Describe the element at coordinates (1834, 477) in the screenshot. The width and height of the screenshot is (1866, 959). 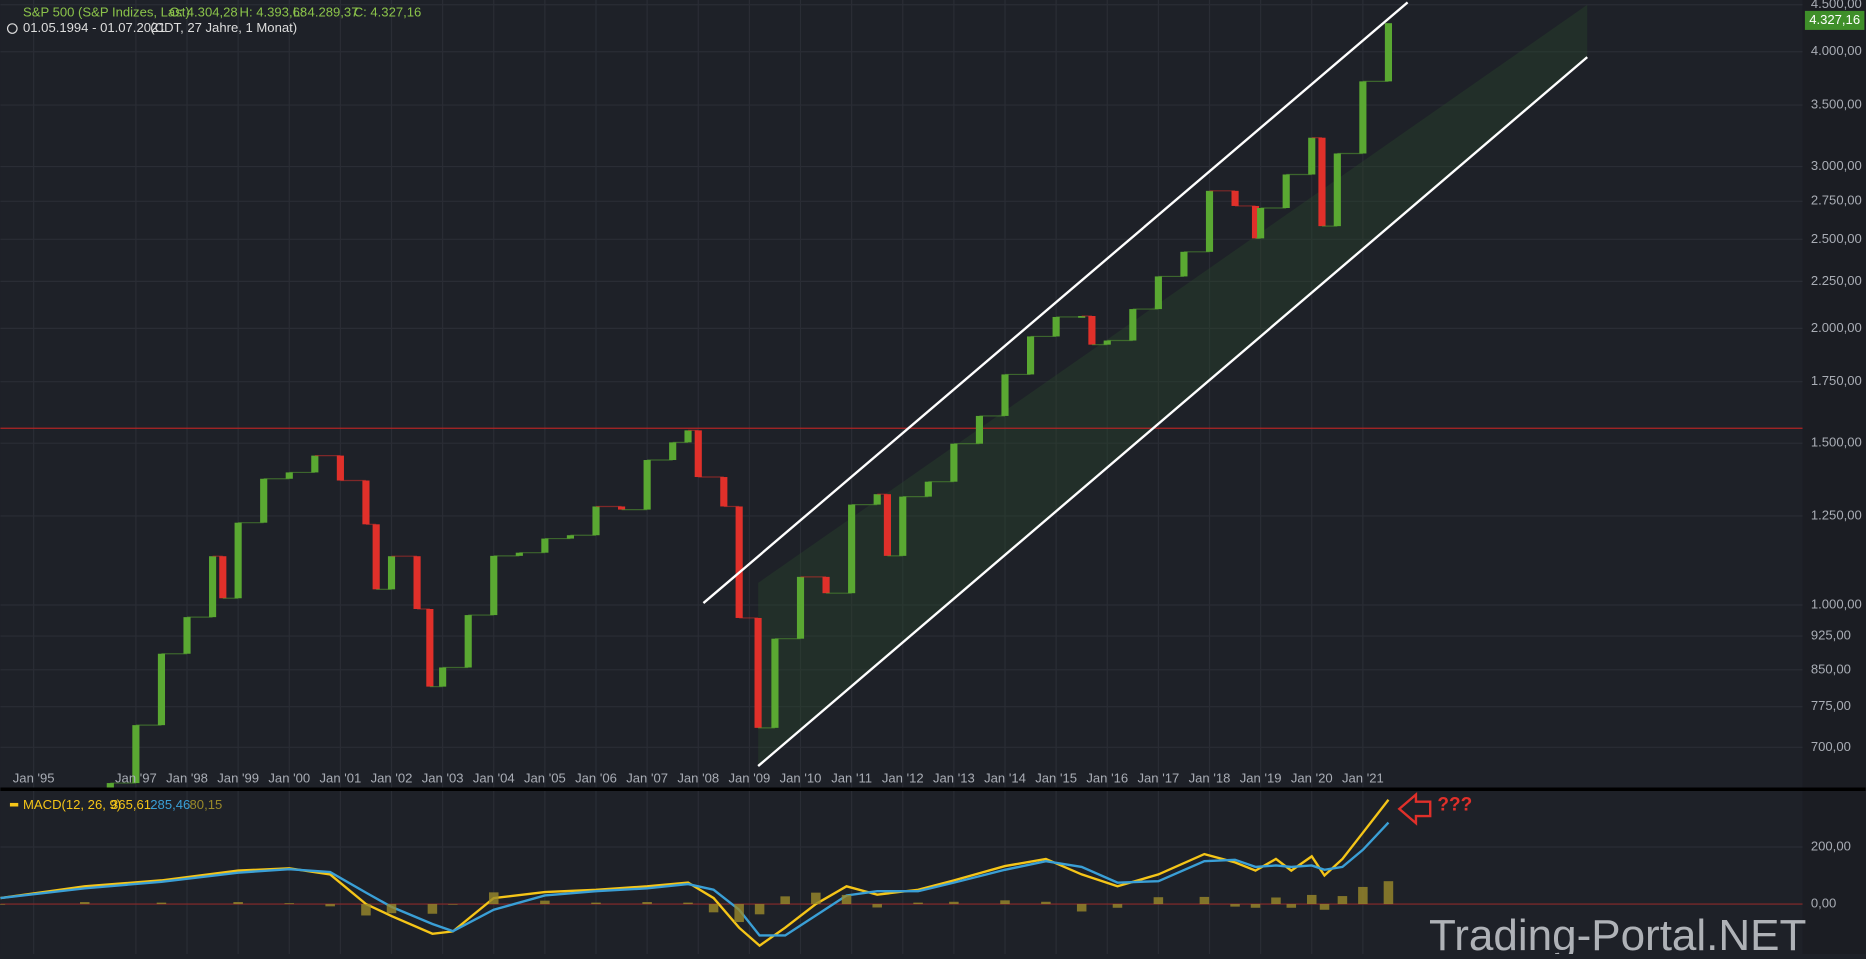
I see `axis-panel` at that location.